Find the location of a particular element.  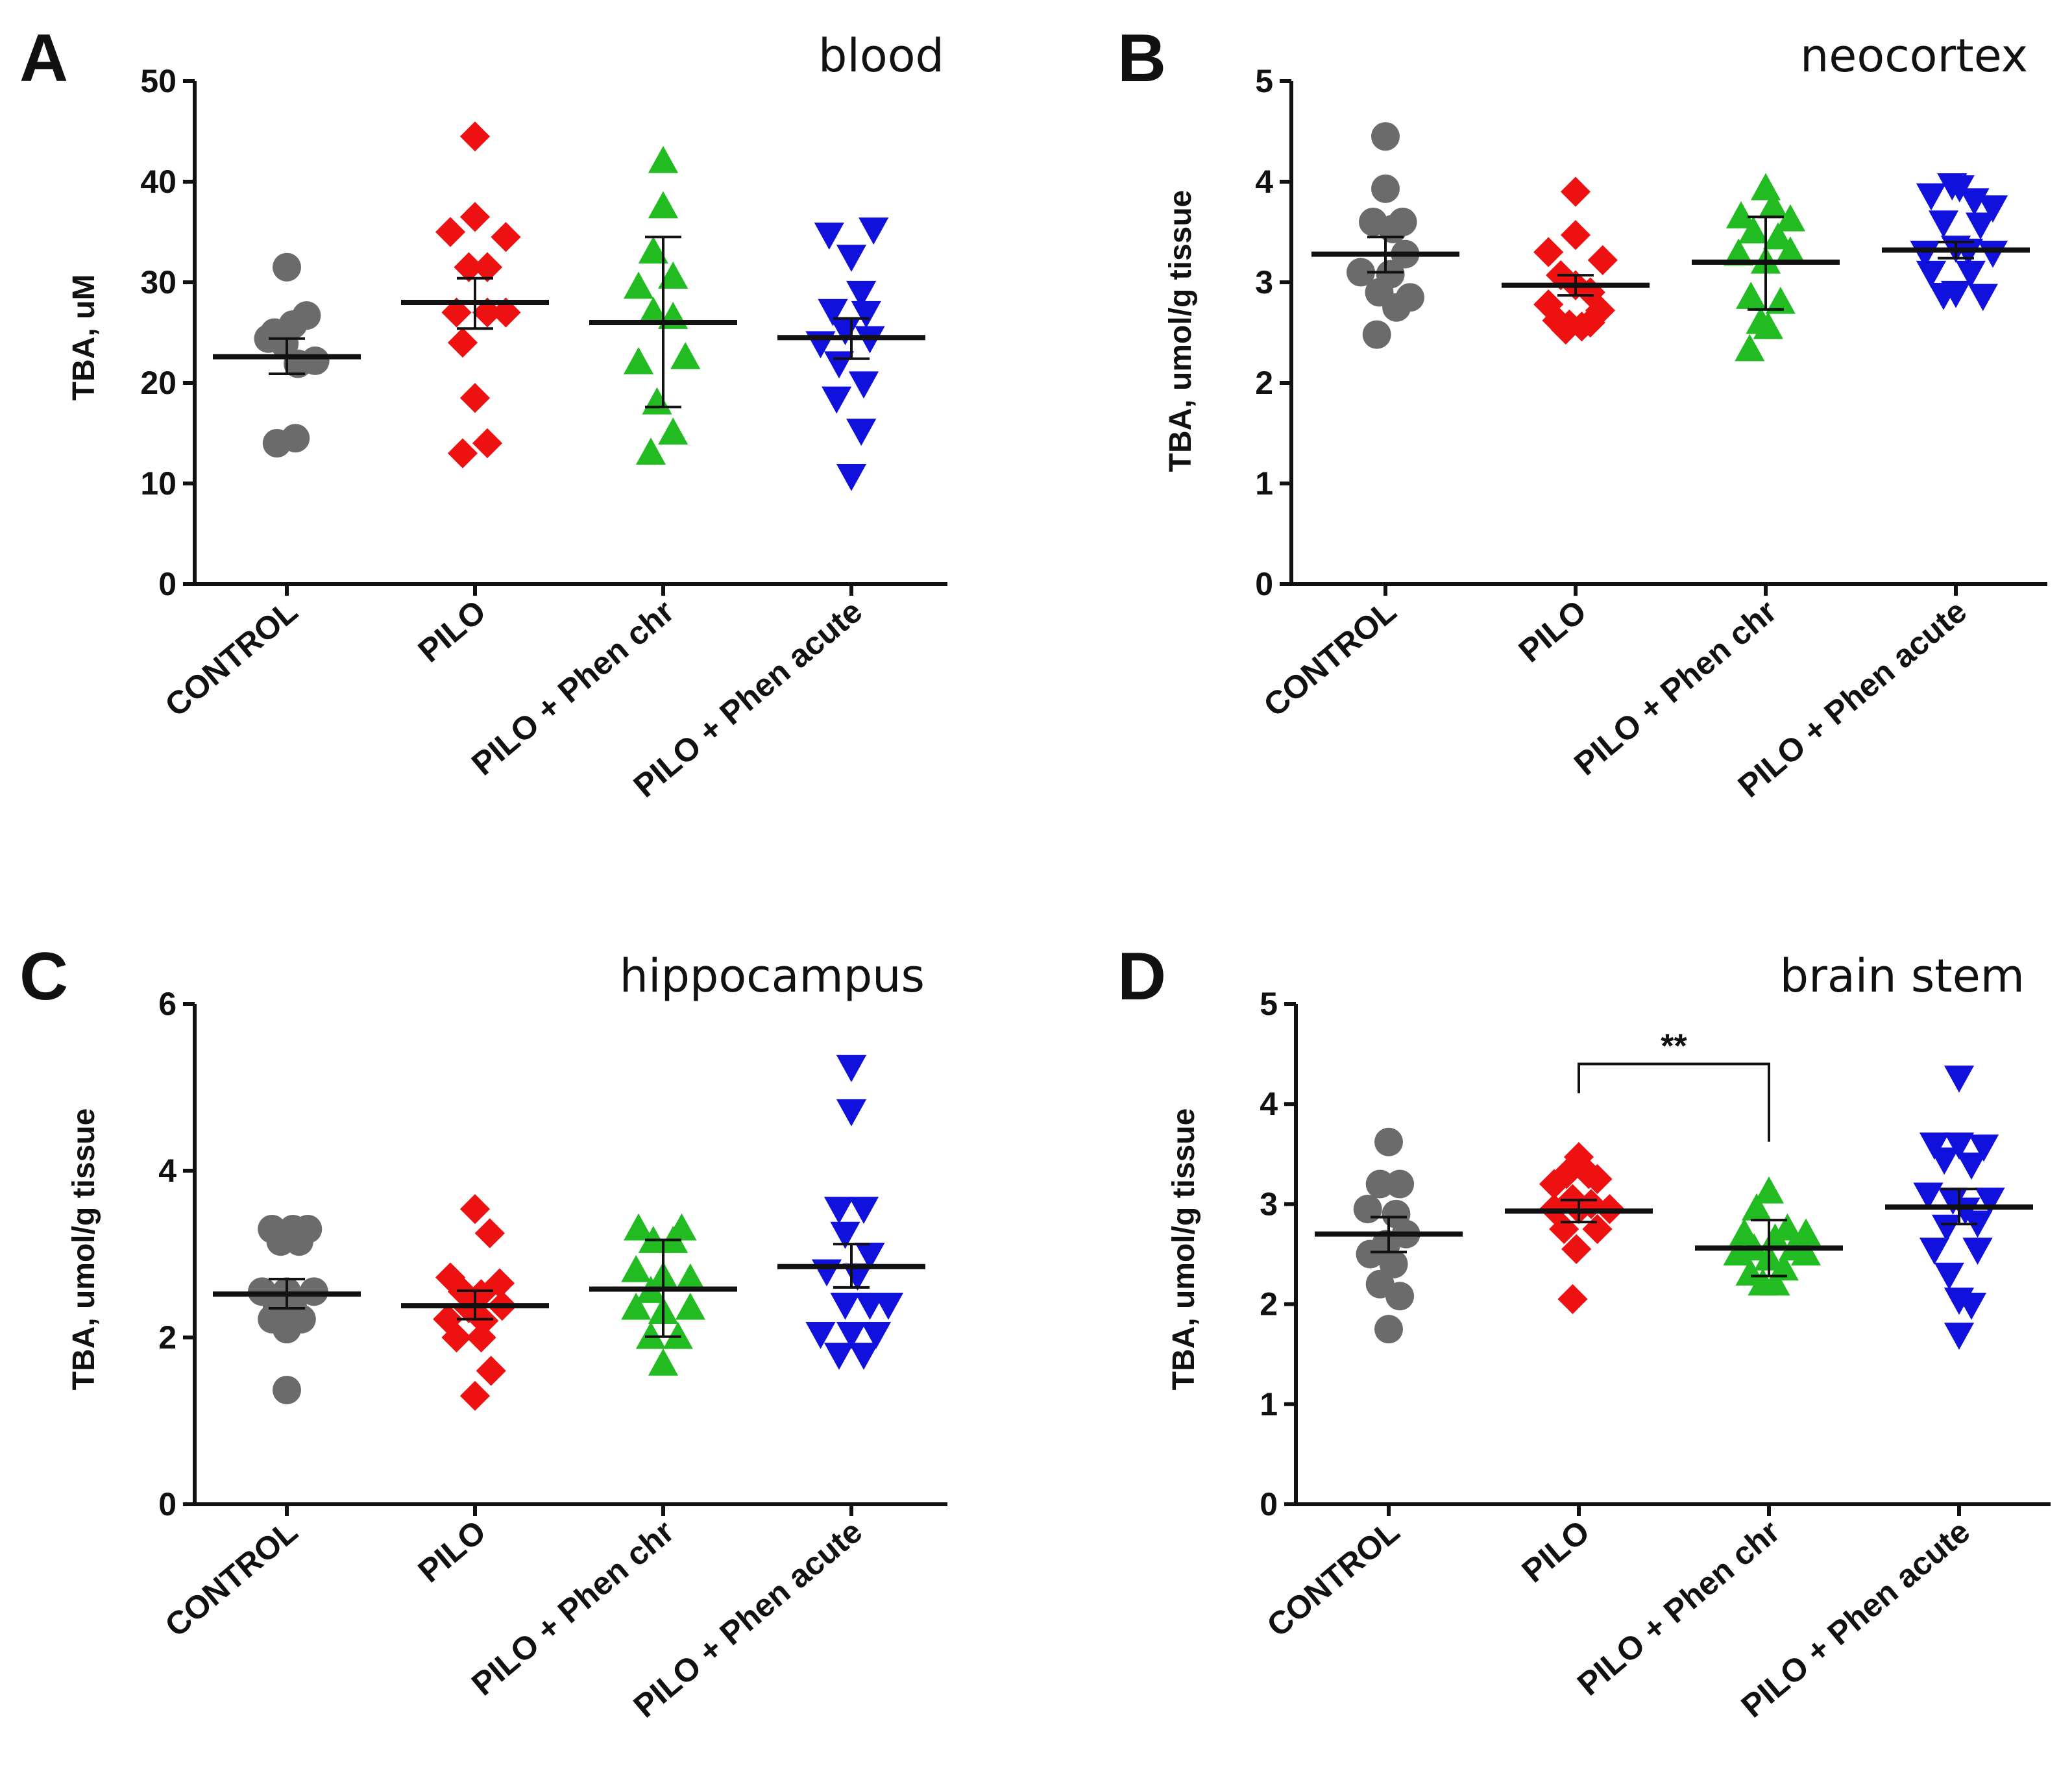

panel-a-y-tick-label: 40 is located at coordinates (158, 182).